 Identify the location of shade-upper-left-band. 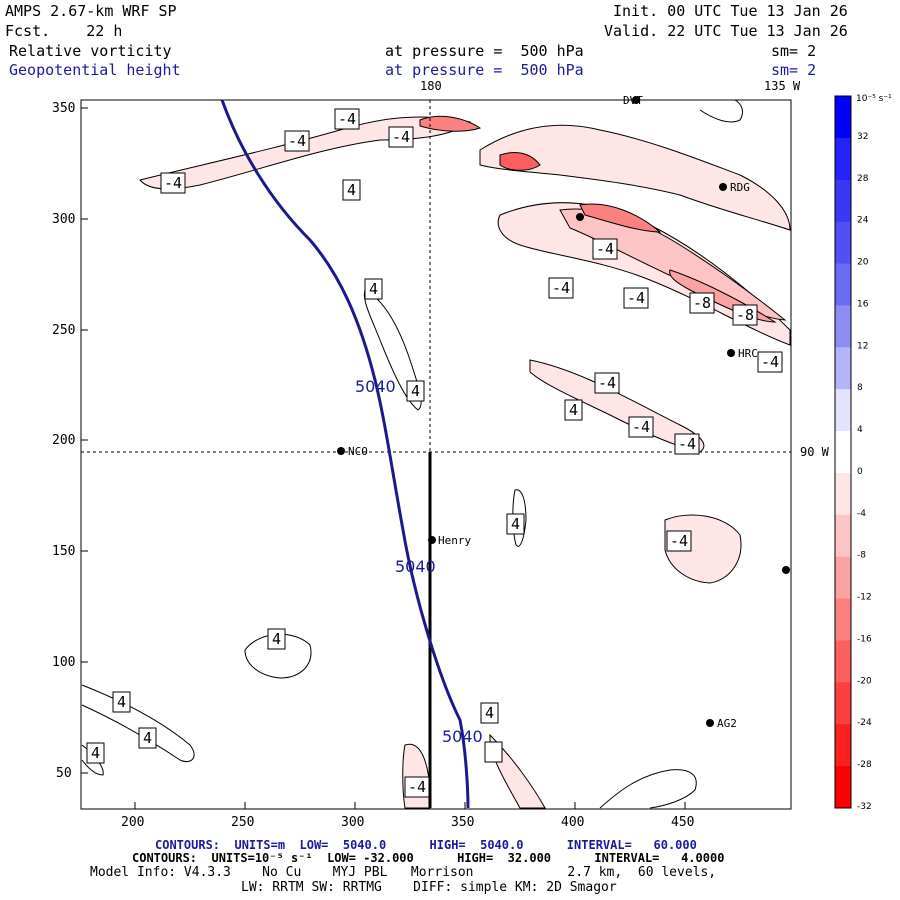
(305, 153).